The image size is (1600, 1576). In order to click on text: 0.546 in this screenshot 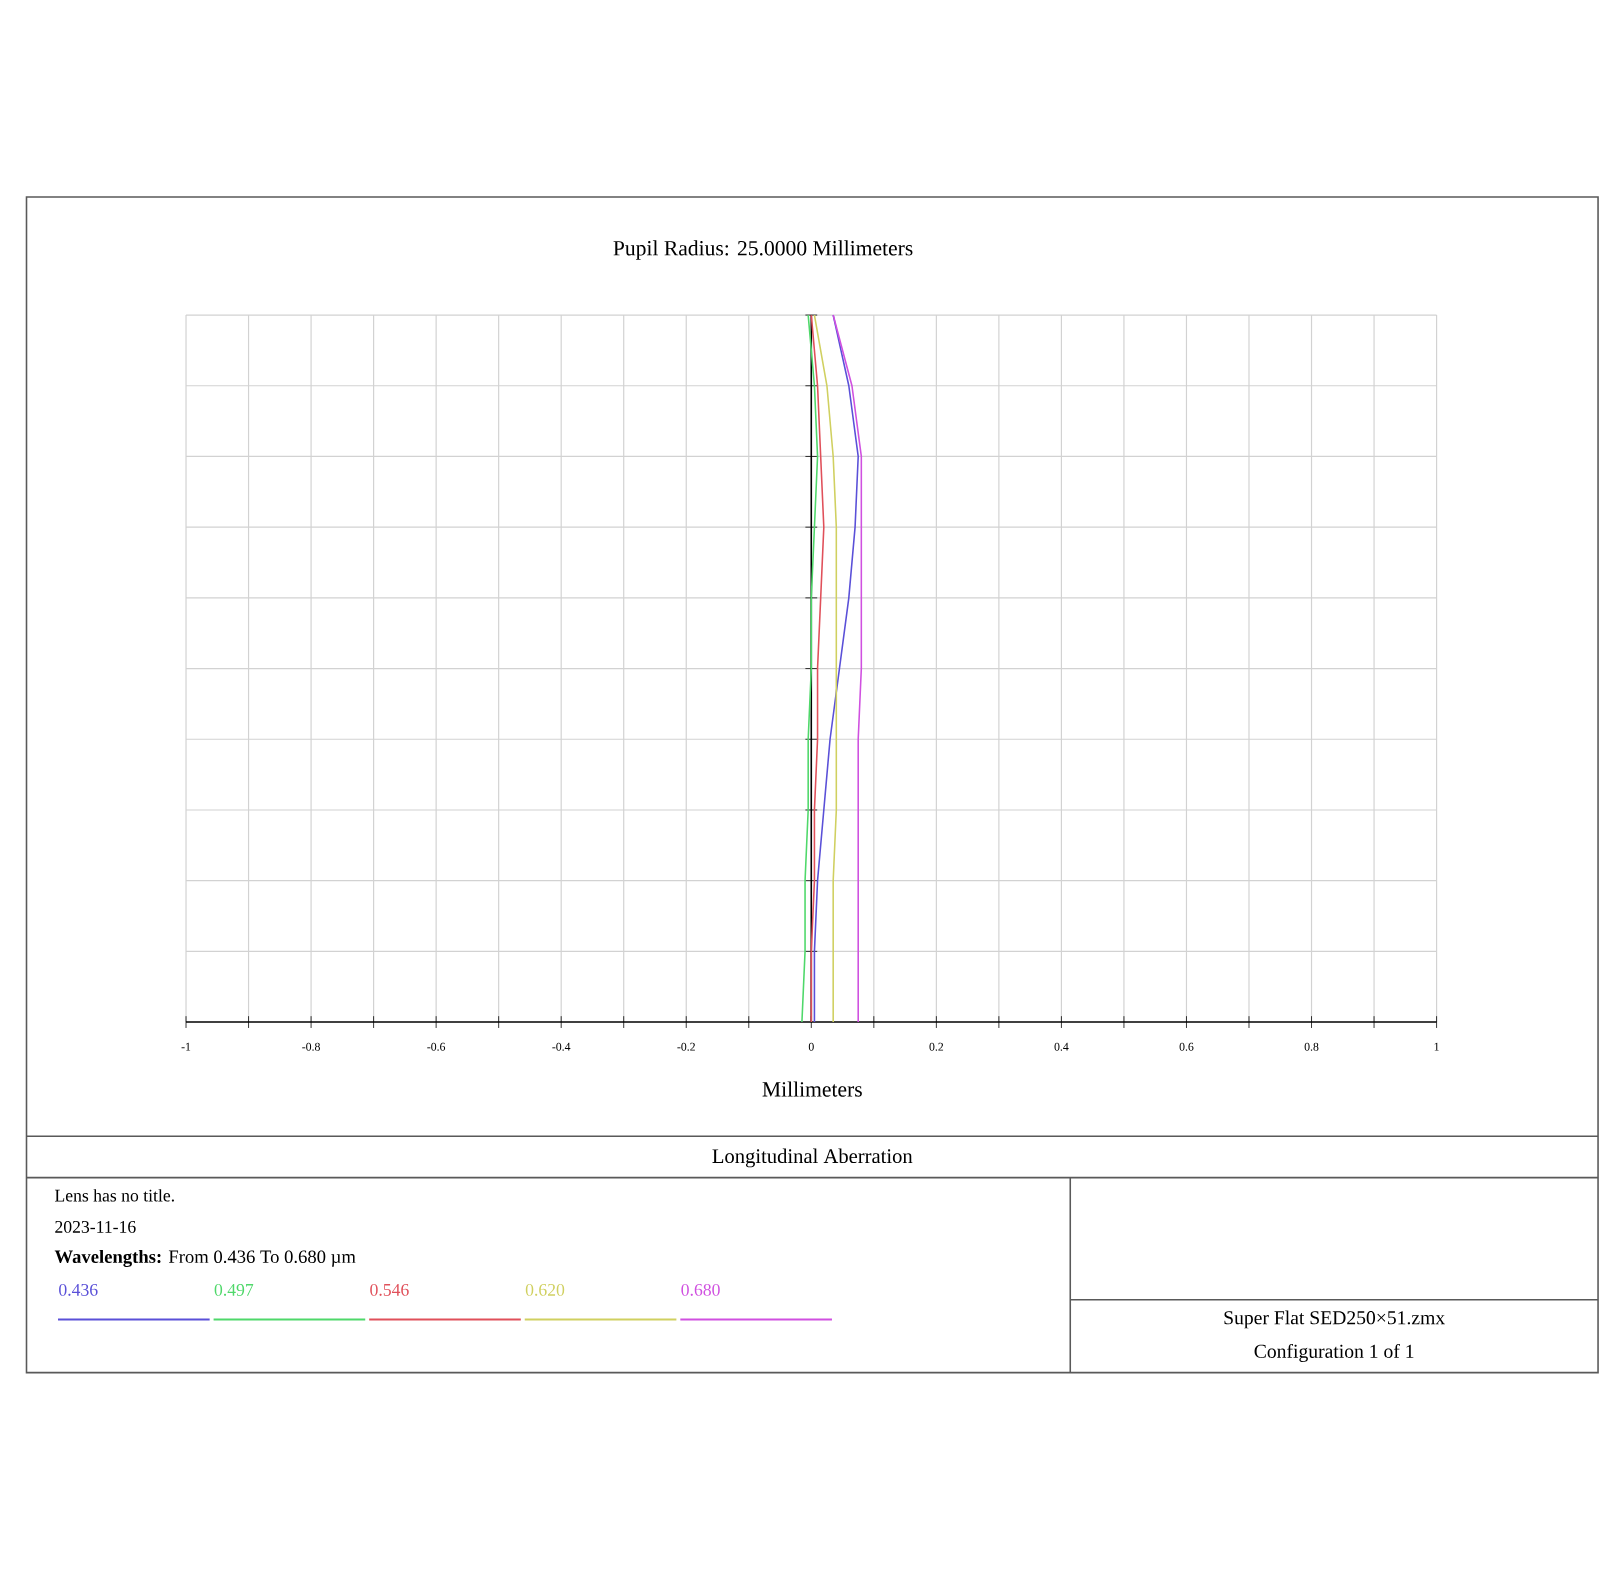, I will do `click(389, 1290)`.